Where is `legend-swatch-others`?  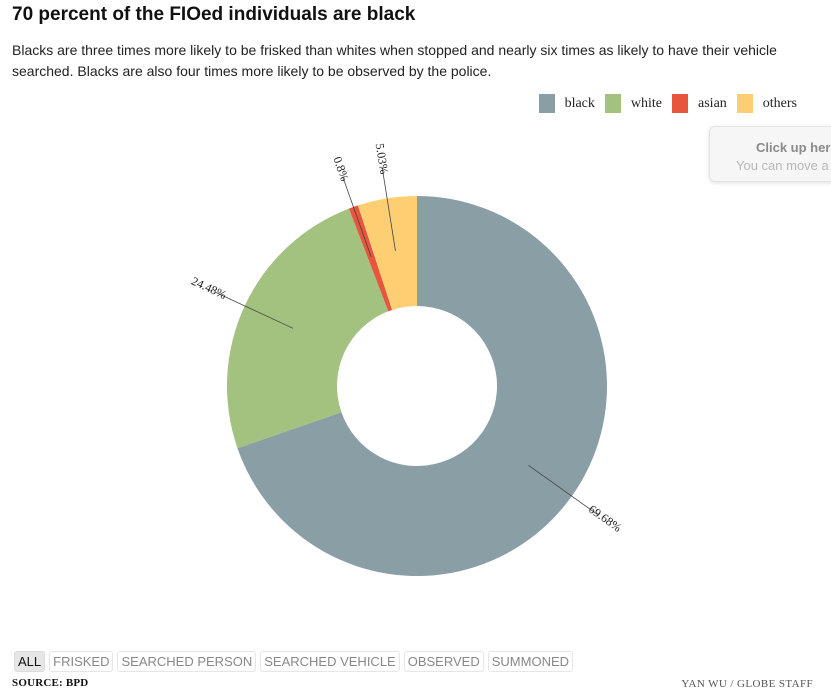 legend-swatch-others is located at coordinates (744, 103).